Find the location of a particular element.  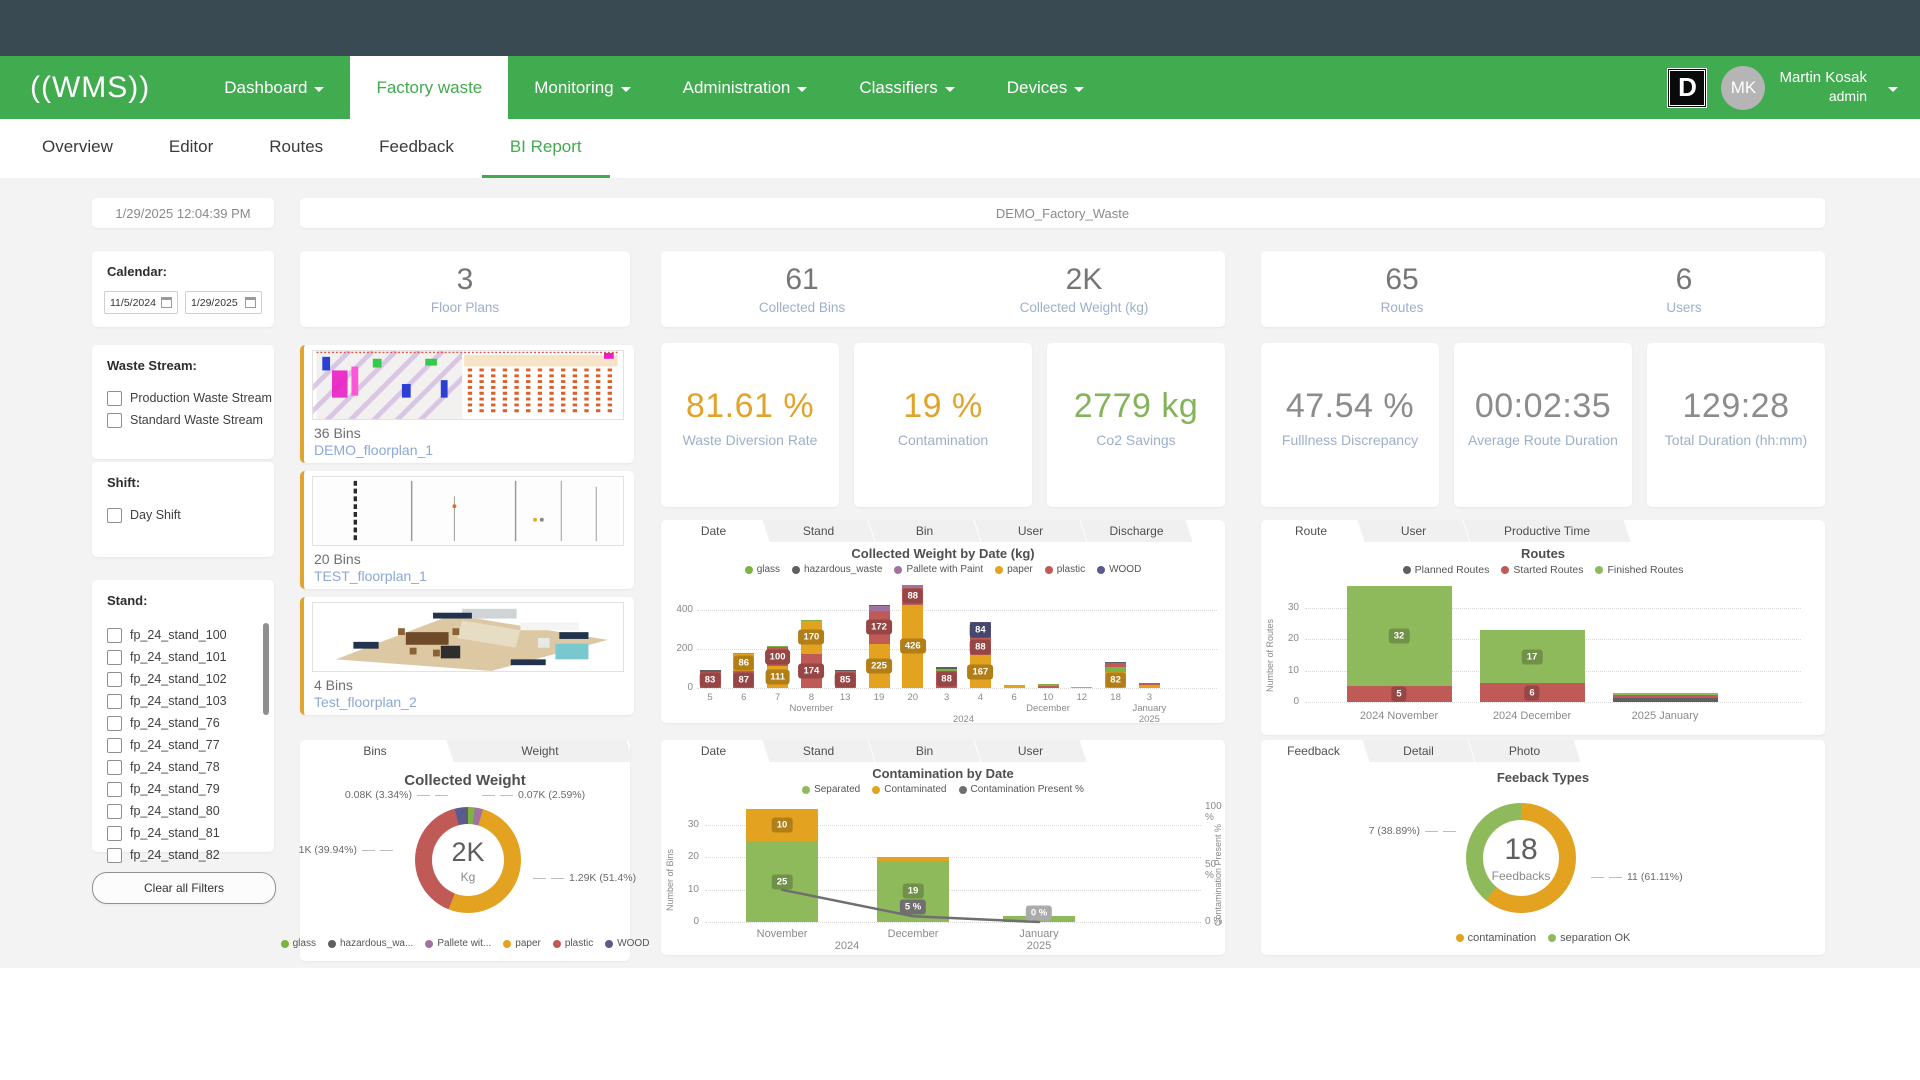

collected-weight-value: 2K is located at coordinates (1084, 279).